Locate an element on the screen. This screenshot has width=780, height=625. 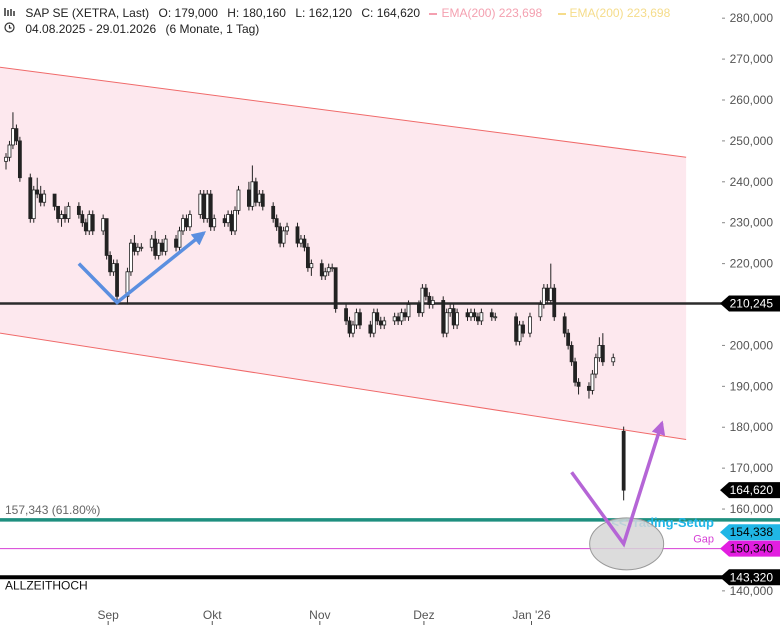
y-tick-label: 200,000 is located at coordinates (752, 345).